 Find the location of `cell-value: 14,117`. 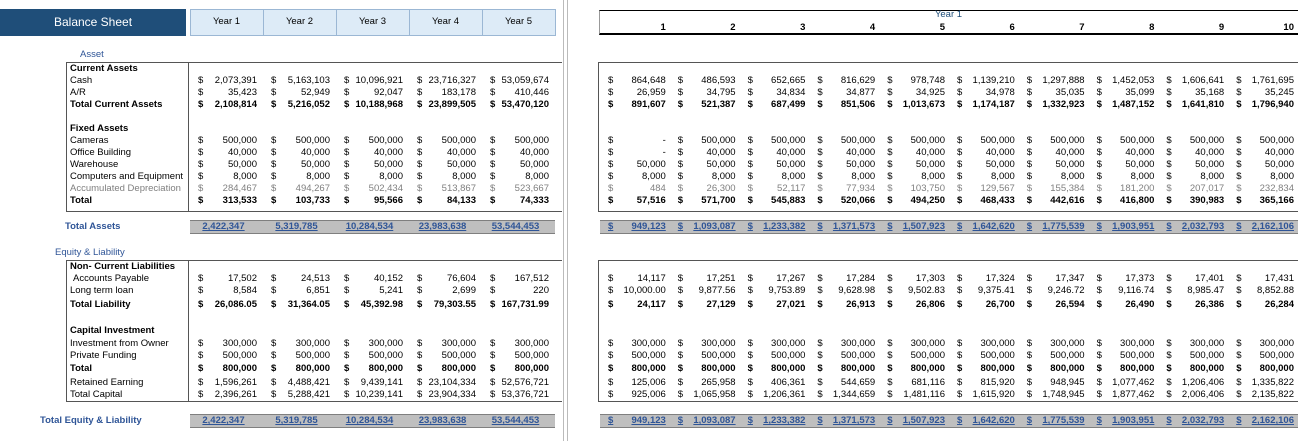

cell-value: 14,117 is located at coordinates (651, 278).